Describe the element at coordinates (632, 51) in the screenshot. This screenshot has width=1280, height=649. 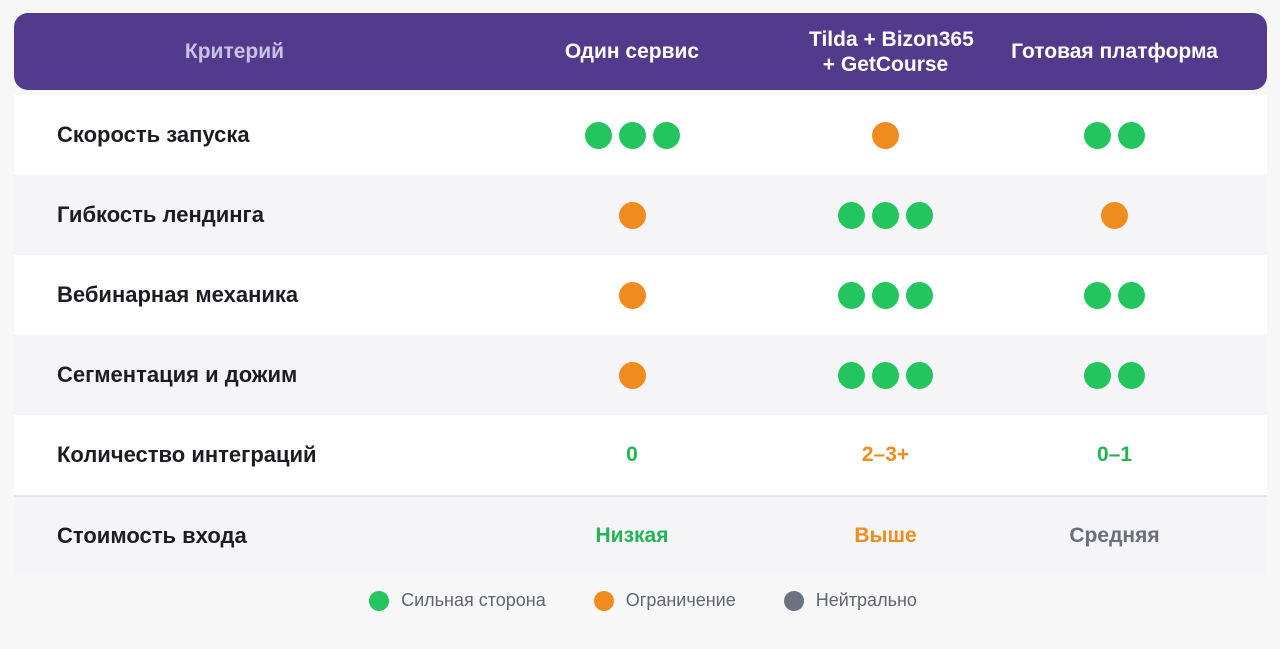
I see `header-one-service: Один сервис` at that location.